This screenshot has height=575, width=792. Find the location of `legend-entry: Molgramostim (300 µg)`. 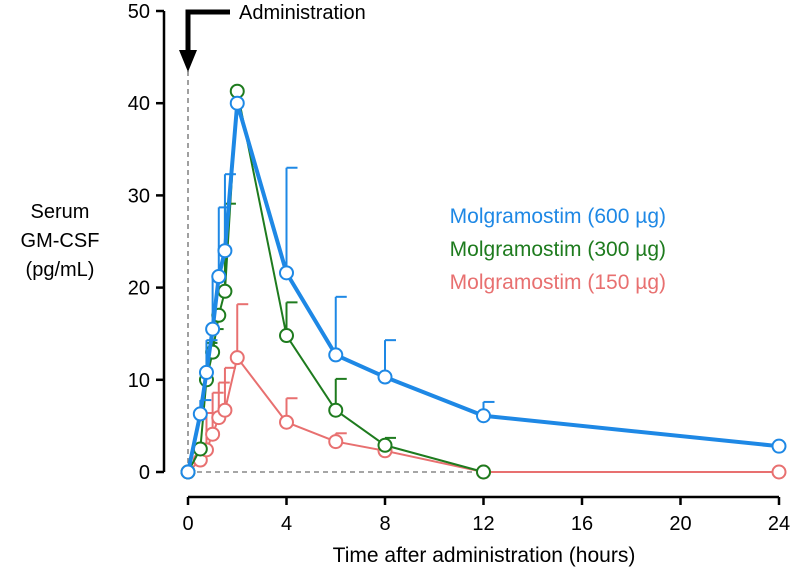

legend-entry: Molgramostim (300 µg) is located at coordinates (558, 249).